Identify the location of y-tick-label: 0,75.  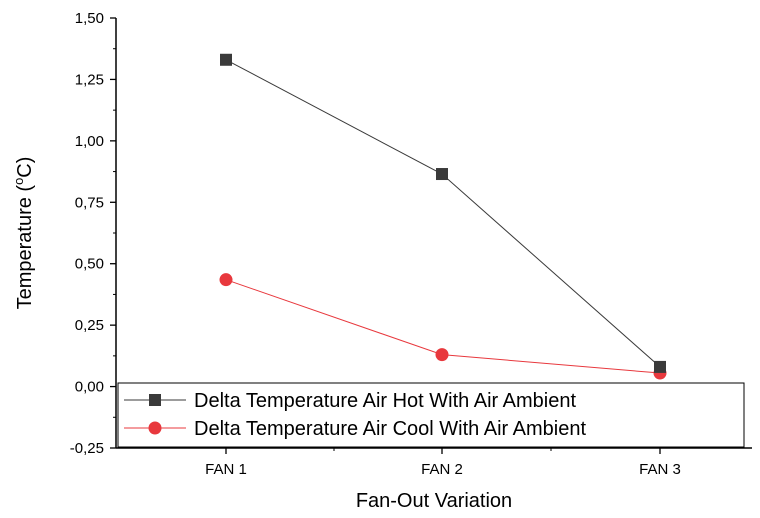
(89, 202).